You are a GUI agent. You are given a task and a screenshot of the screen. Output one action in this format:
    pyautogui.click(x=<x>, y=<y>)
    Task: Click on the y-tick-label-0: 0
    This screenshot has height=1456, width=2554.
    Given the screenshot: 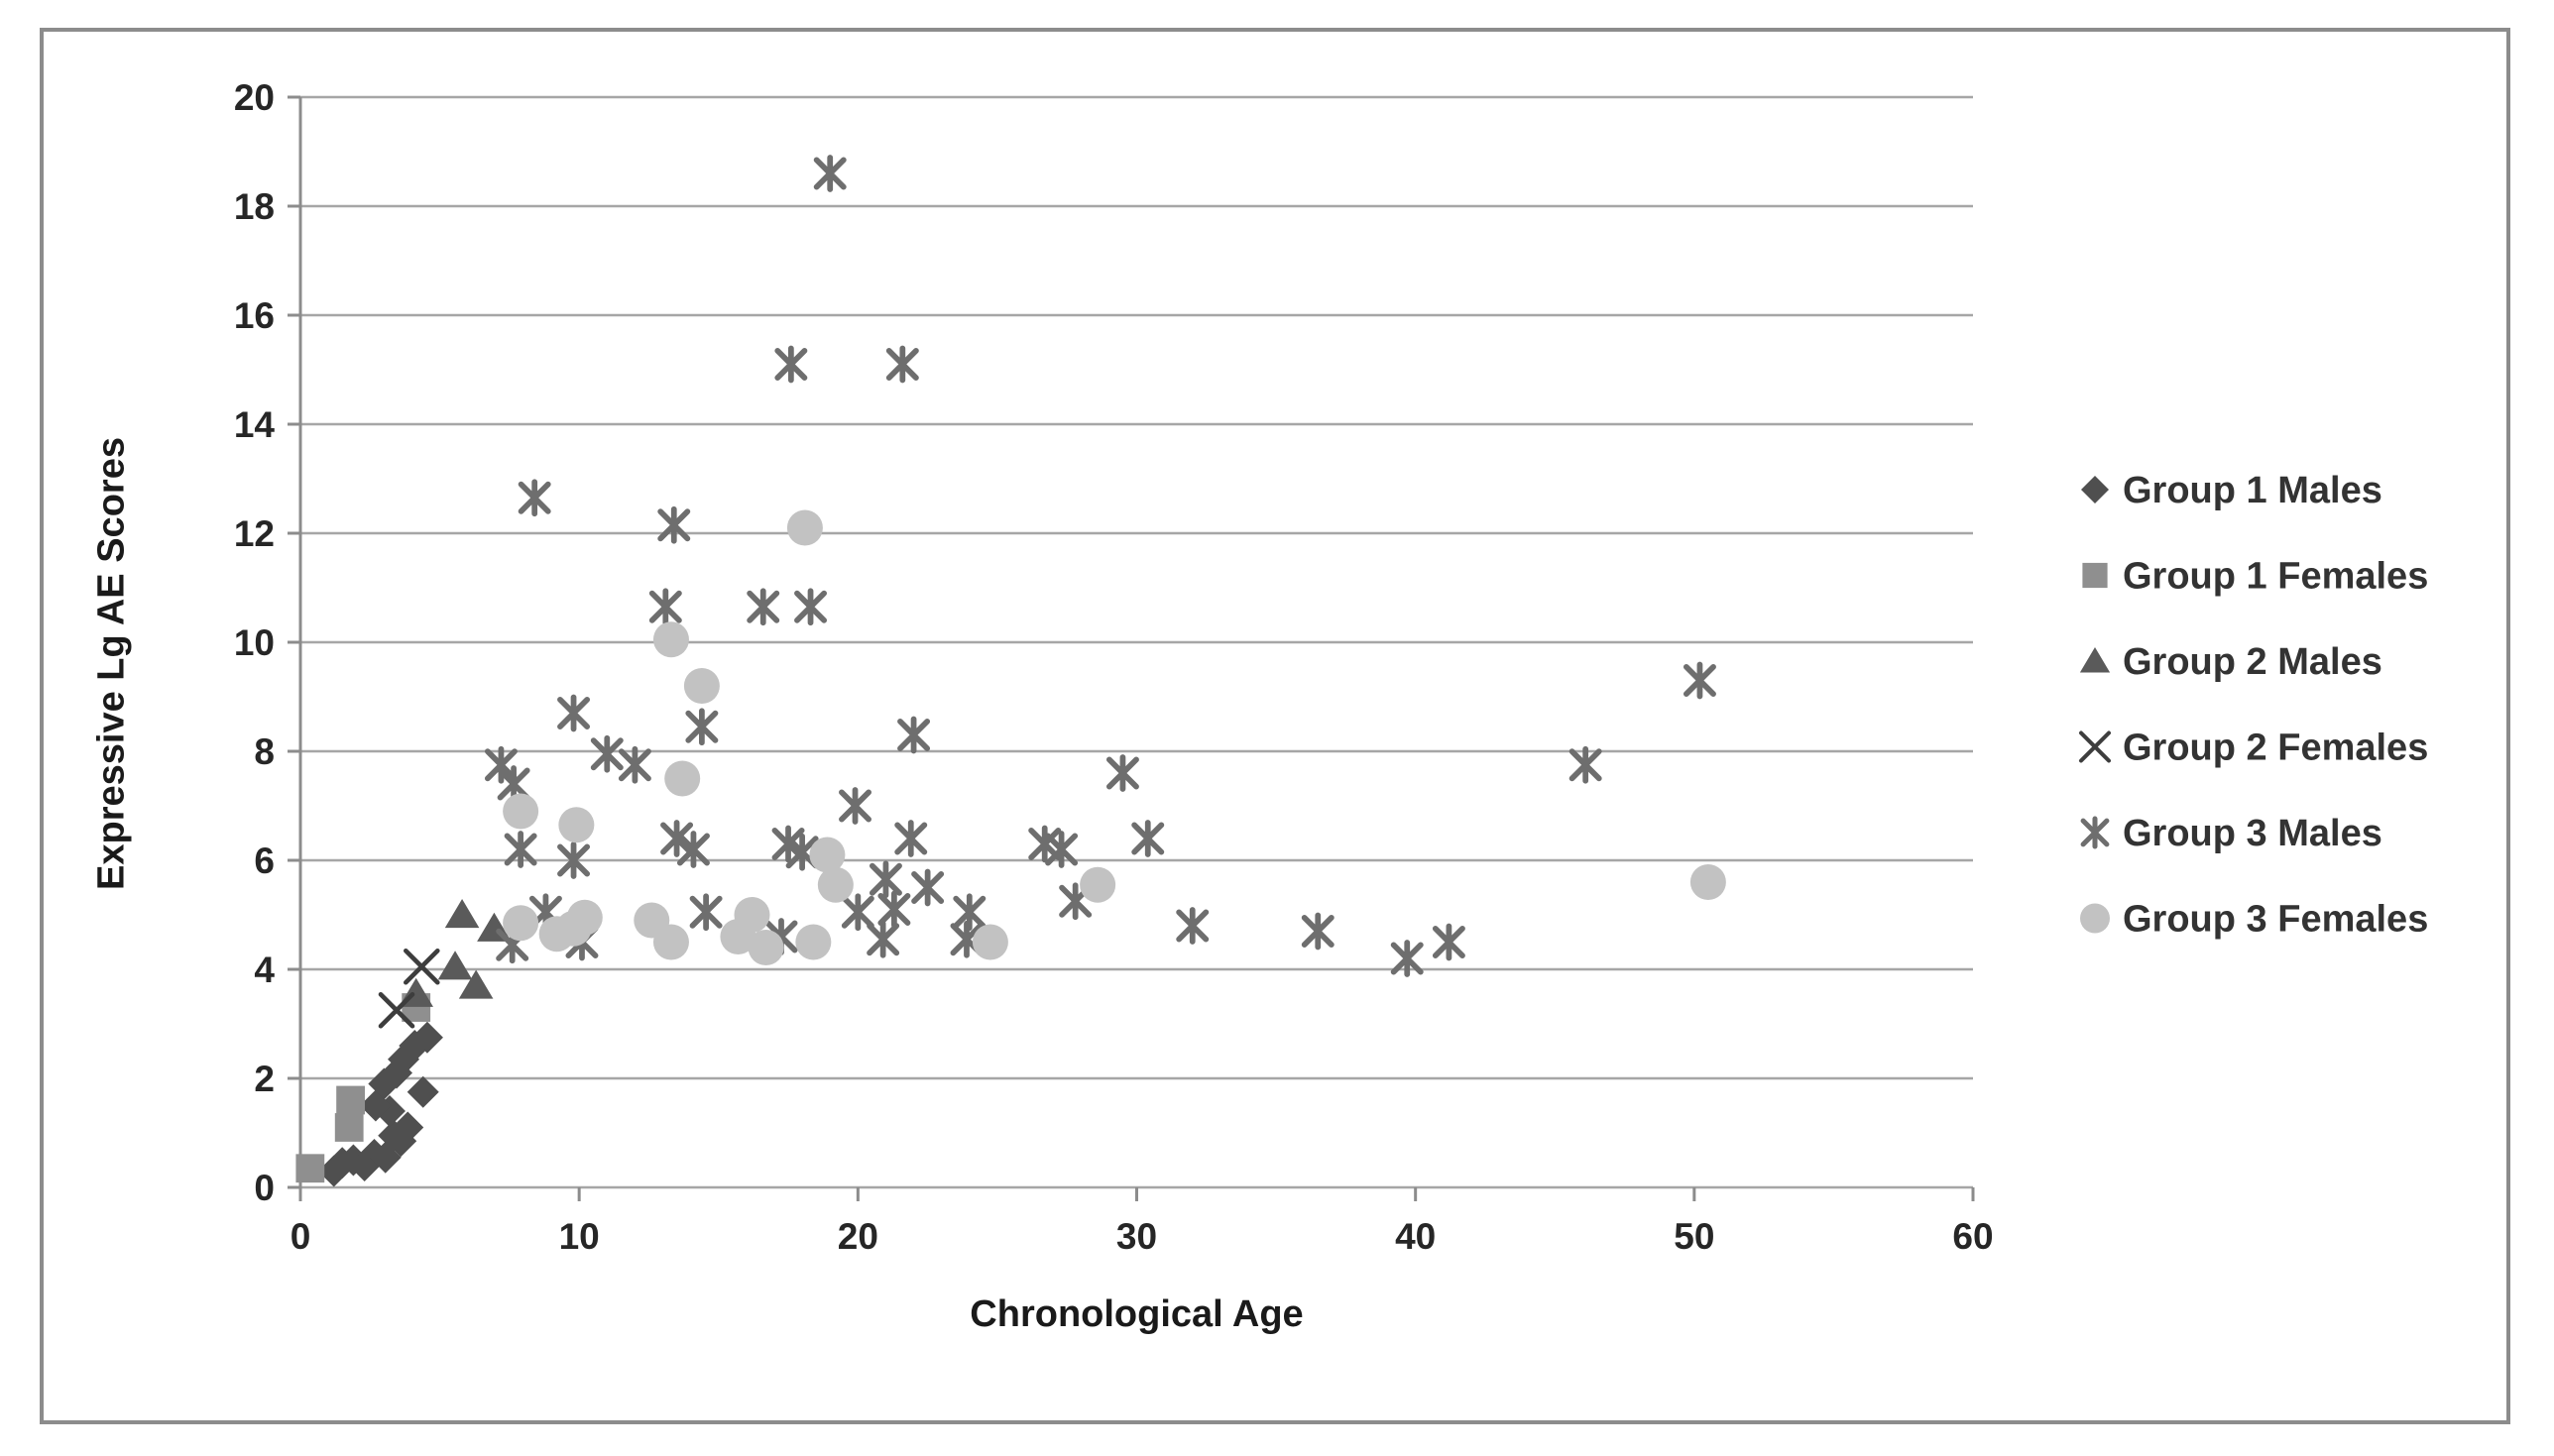 What is the action you would take?
    pyautogui.click(x=265, y=1188)
    